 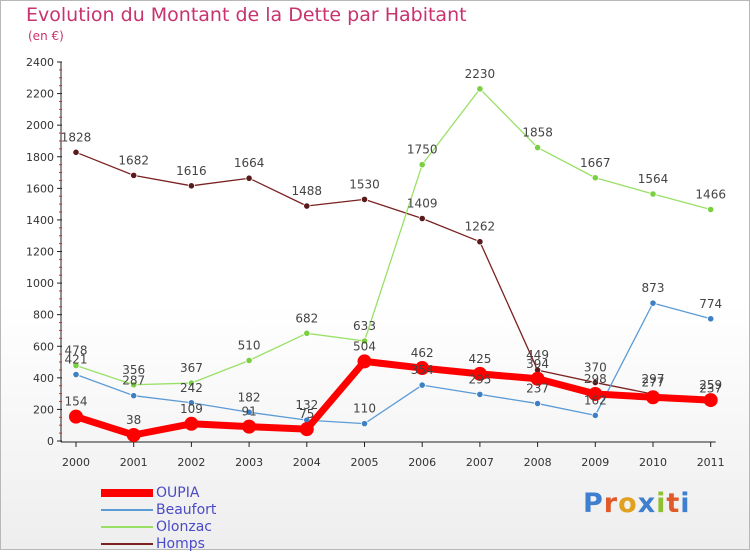 I want to click on y-tick-label: 200, so click(x=43, y=409).